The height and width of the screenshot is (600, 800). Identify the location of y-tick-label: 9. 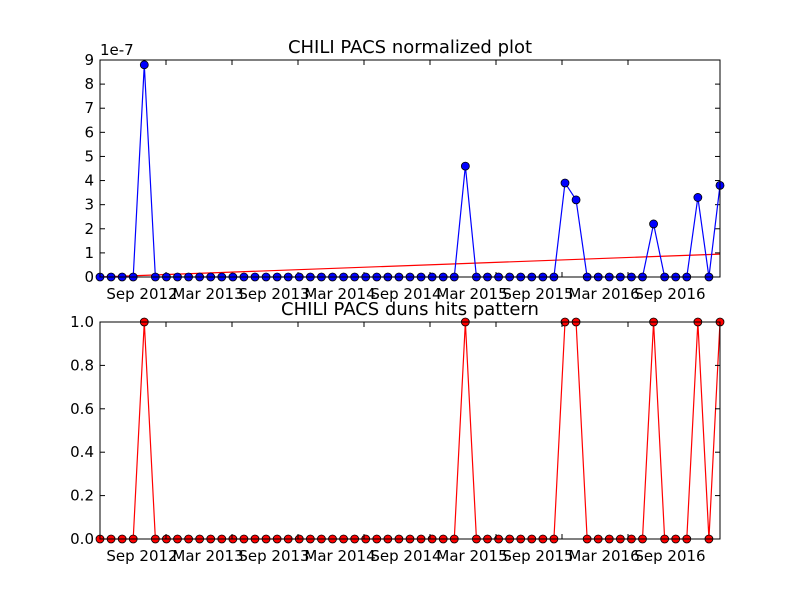
(89, 60).